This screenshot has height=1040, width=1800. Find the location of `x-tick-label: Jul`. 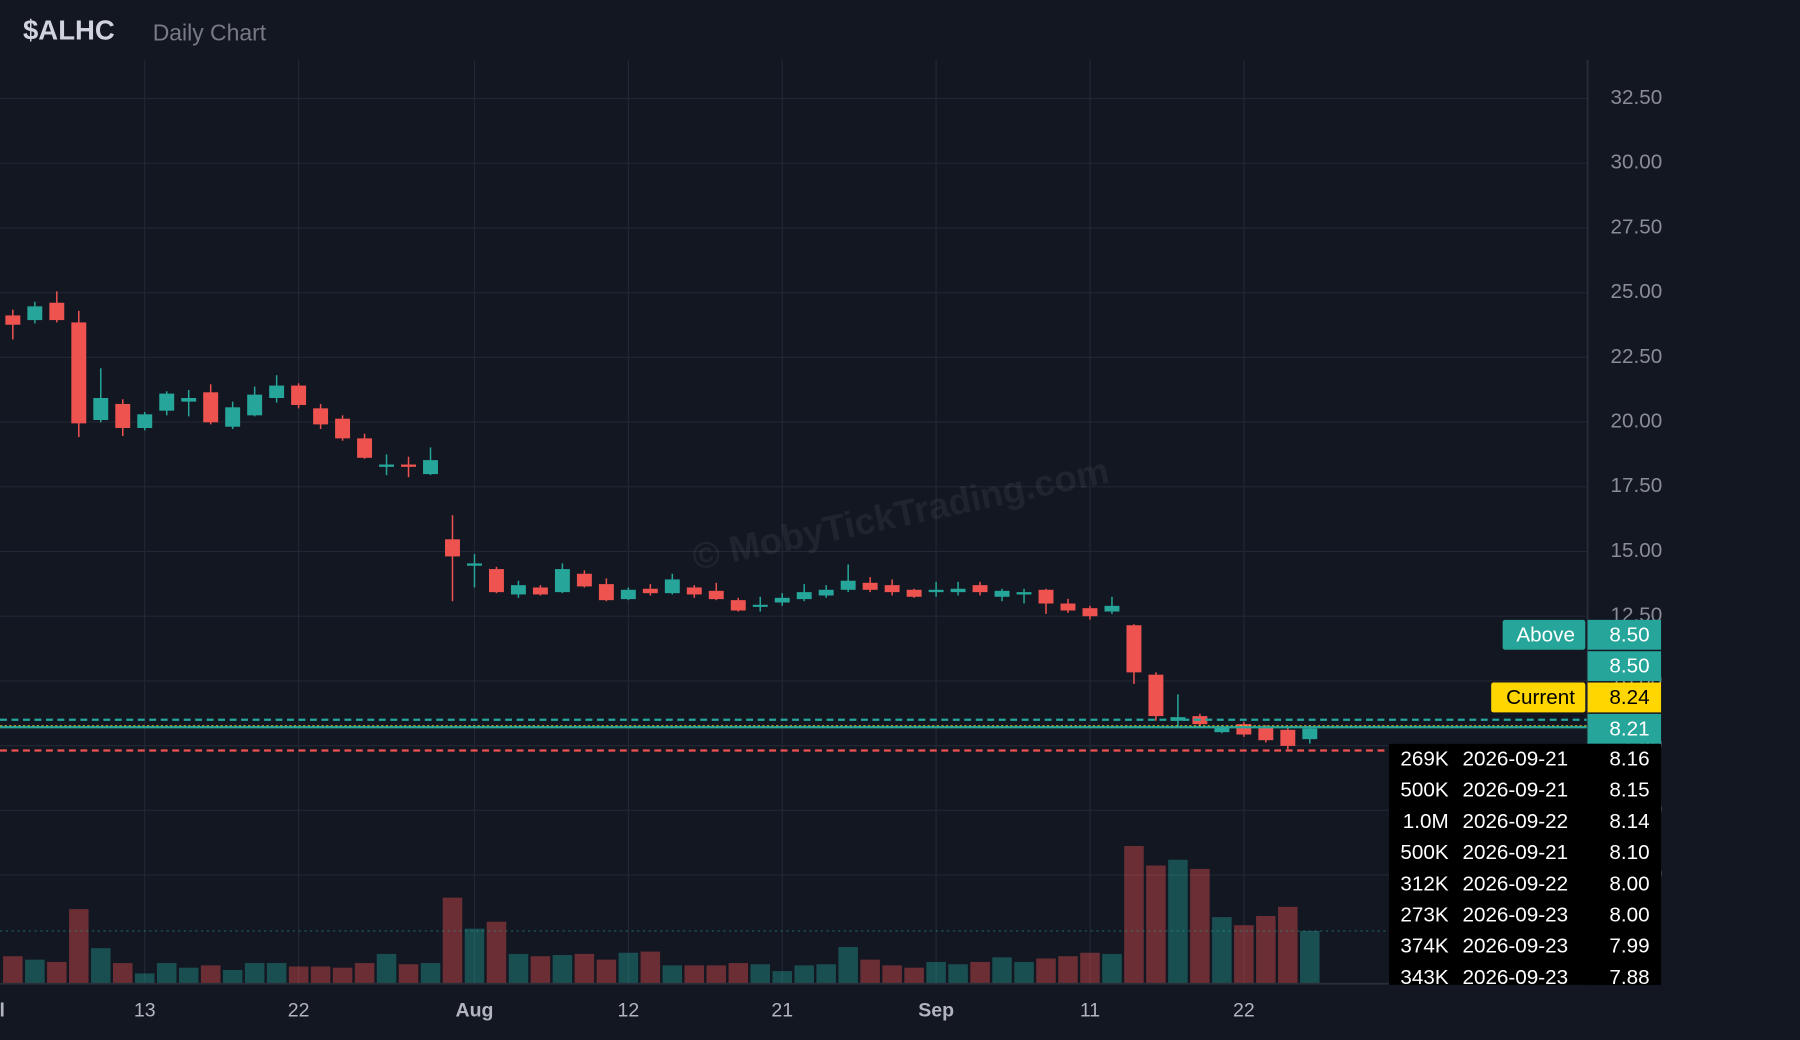

x-tick-label: Jul is located at coordinates (2, 1010).